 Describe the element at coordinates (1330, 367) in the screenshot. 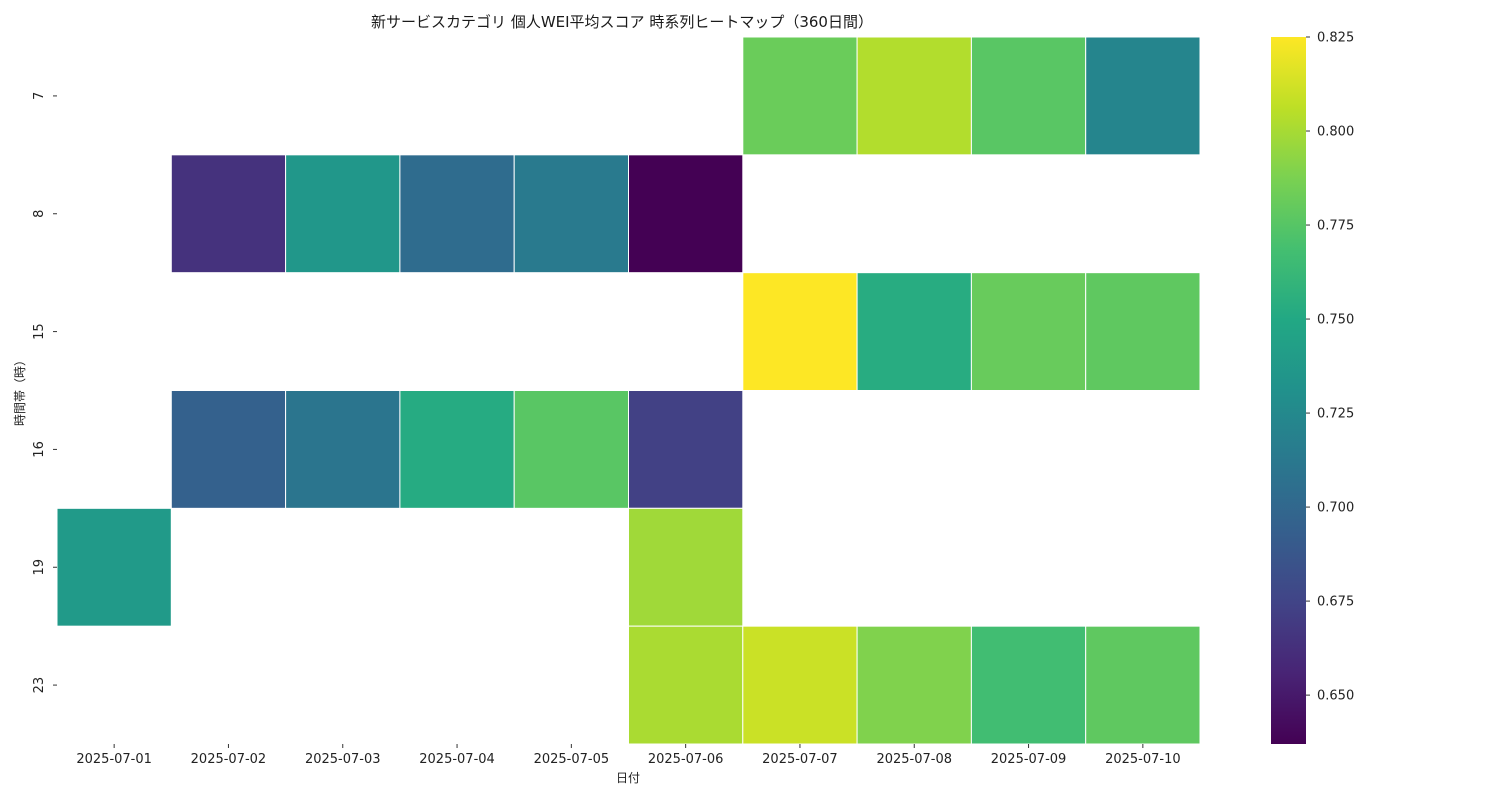

I see `colorbar-ticks: 0.650 0.675 0.700 0.725 0.750 0.775 0.800 0.825` at that location.